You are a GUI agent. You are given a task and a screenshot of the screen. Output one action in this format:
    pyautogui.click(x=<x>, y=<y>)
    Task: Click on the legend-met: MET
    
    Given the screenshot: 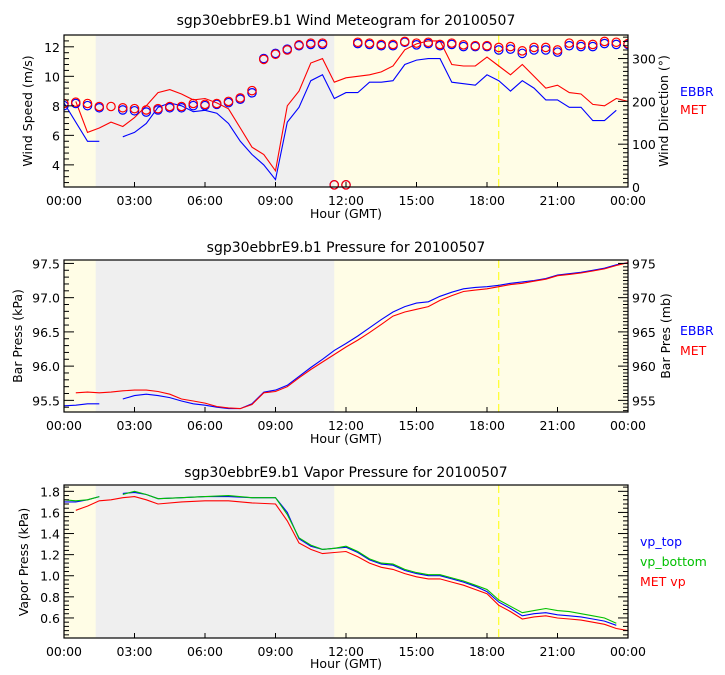 What is the action you would take?
    pyautogui.click(x=693, y=350)
    